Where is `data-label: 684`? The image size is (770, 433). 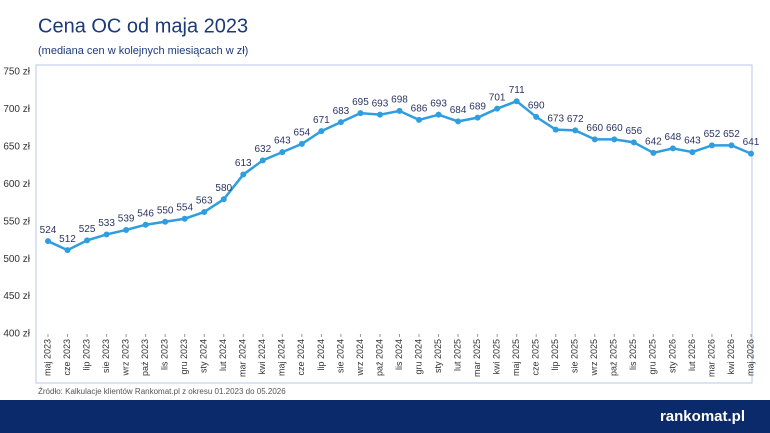 data-label: 684 is located at coordinates (458, 110).